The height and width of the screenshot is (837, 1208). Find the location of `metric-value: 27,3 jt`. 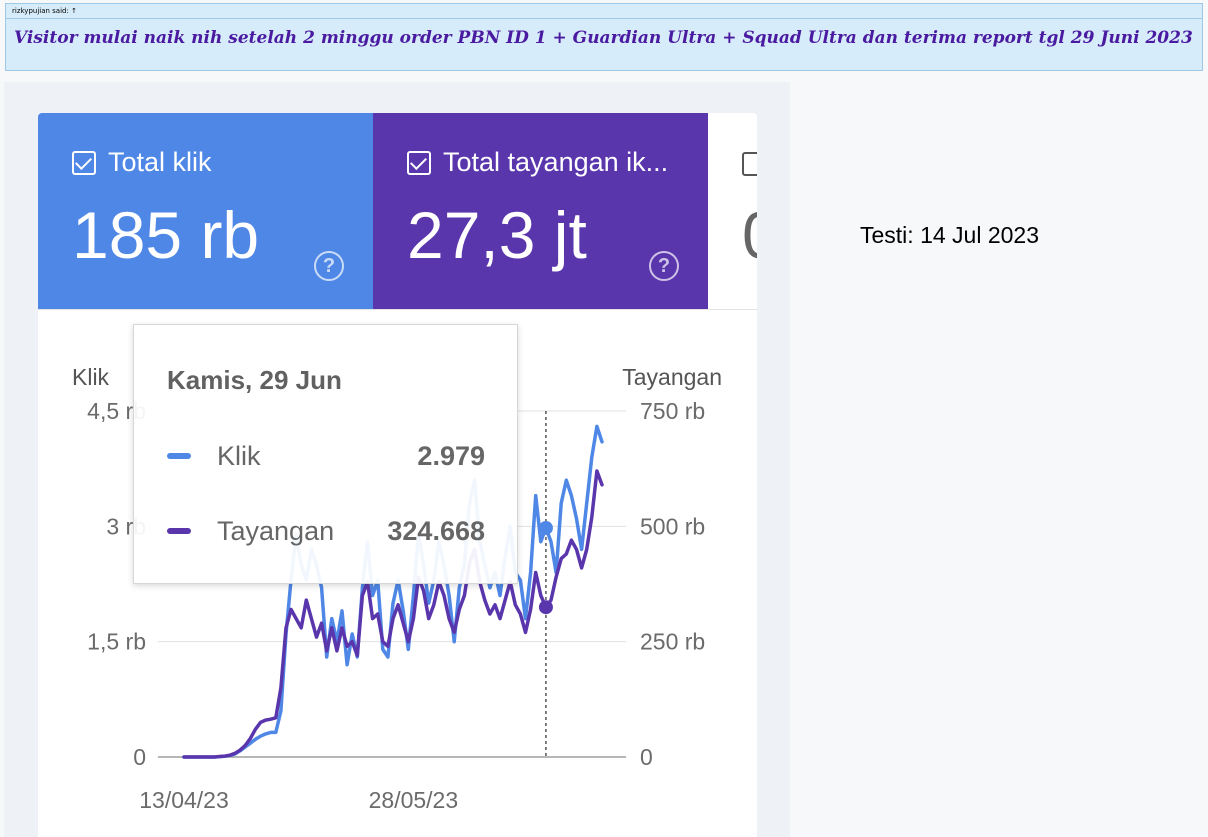

metric-value: 27,3 jt is located at coordinates (497, 235).